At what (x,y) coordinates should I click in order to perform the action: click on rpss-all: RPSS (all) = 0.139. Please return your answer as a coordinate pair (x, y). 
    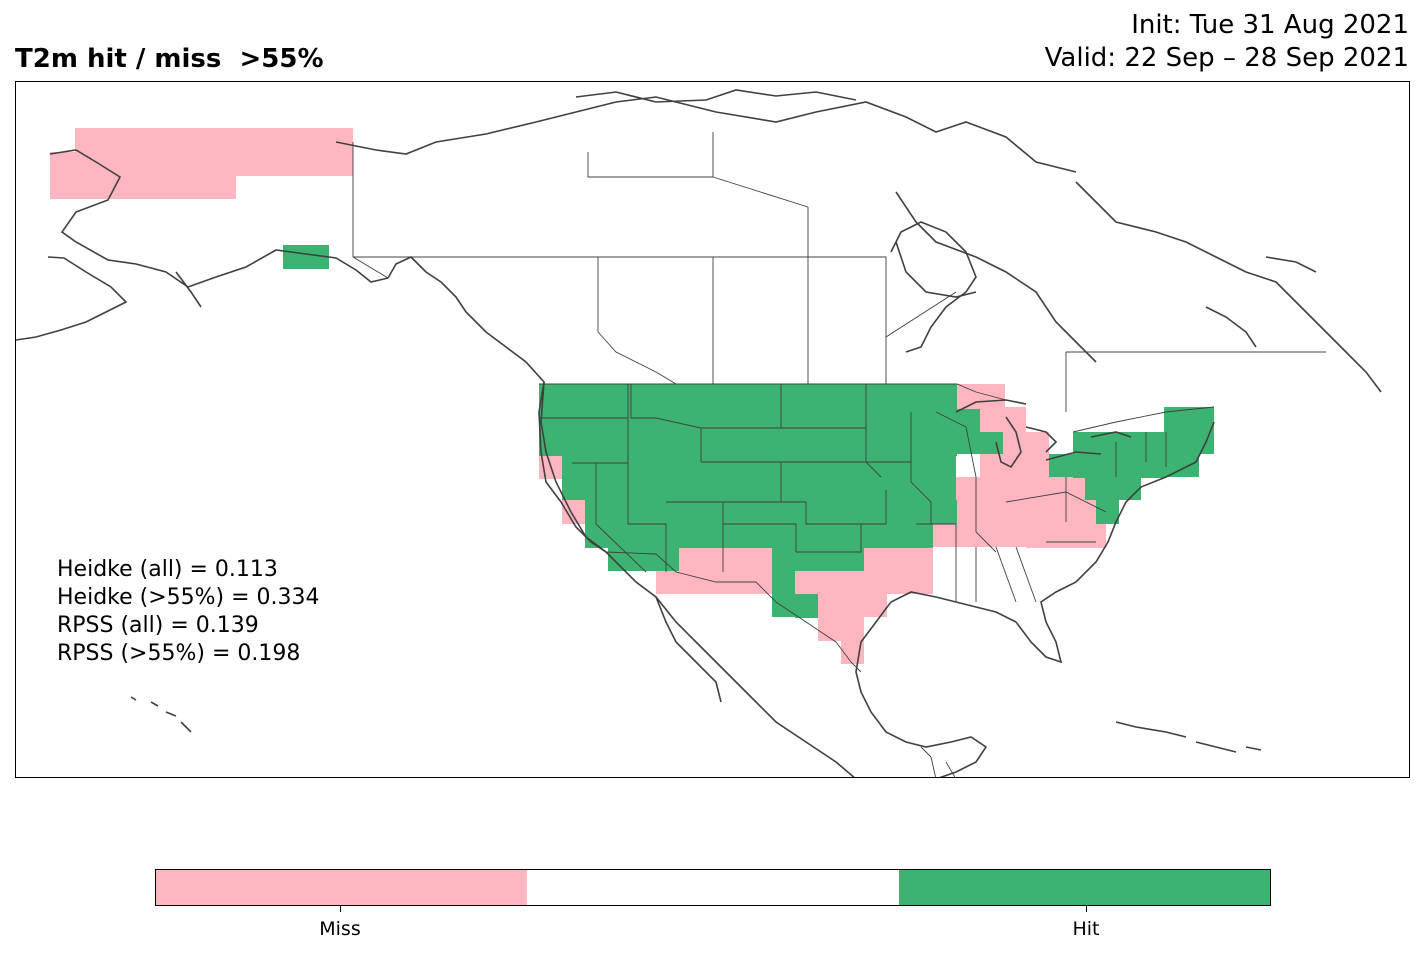
    Looking at the image, I should click on (158, 625).